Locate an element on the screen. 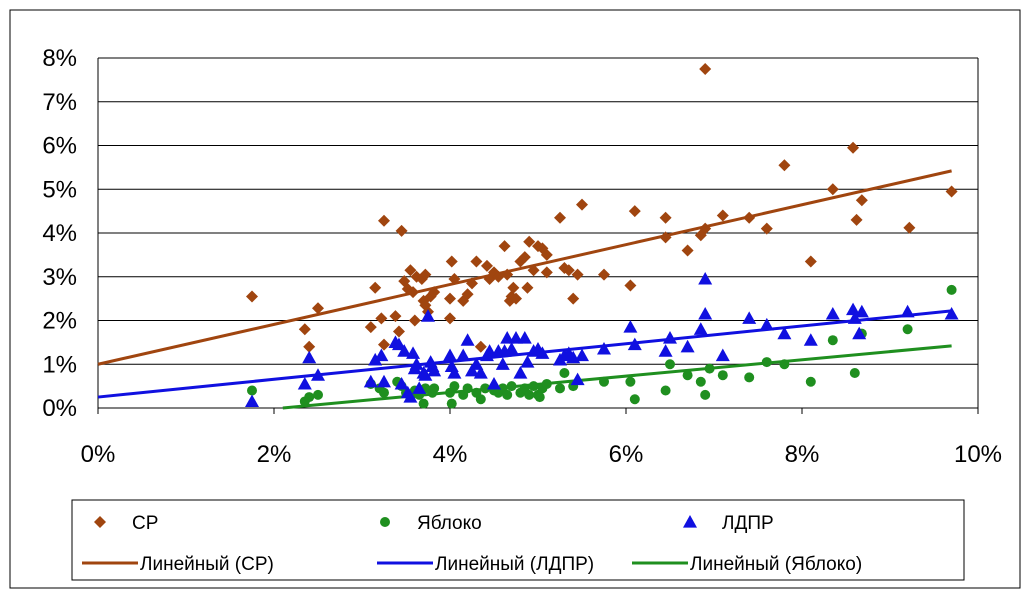 The height and width of the screenshot is (590, 1022). legend-marker is located at coordinates (690, 521).